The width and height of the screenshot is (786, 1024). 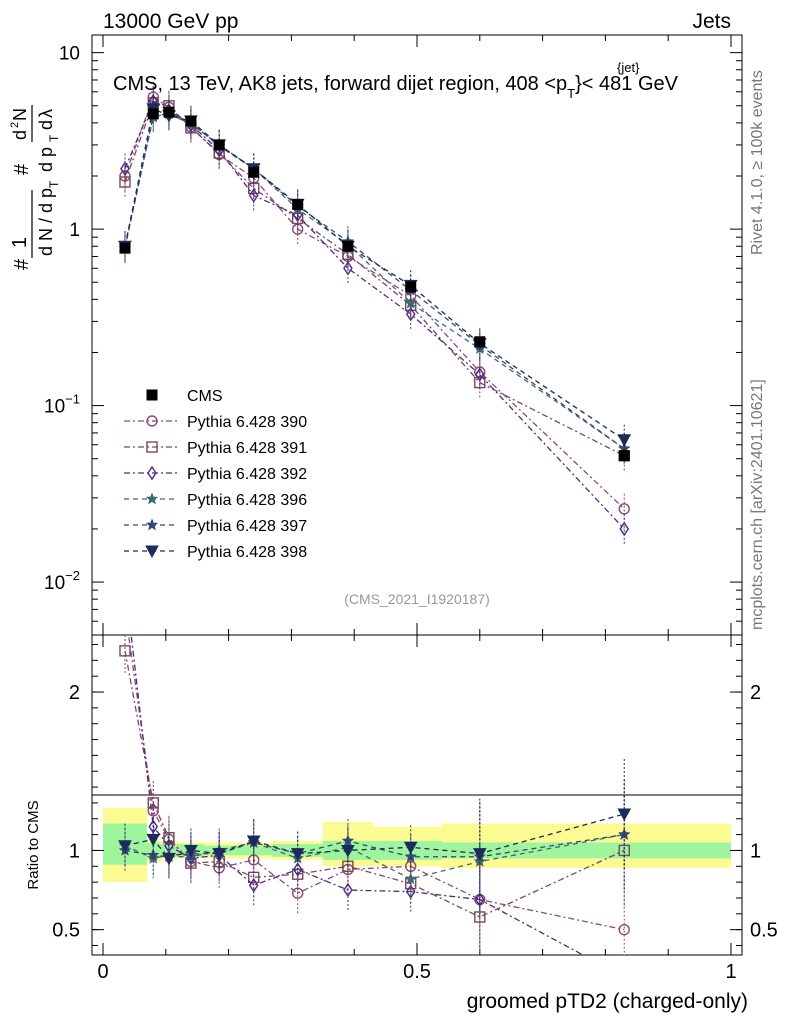 What do you see at coordinates (711, 21) in the screenshot?
I see `jets-label: Jets` at bounding box center [711, 21].